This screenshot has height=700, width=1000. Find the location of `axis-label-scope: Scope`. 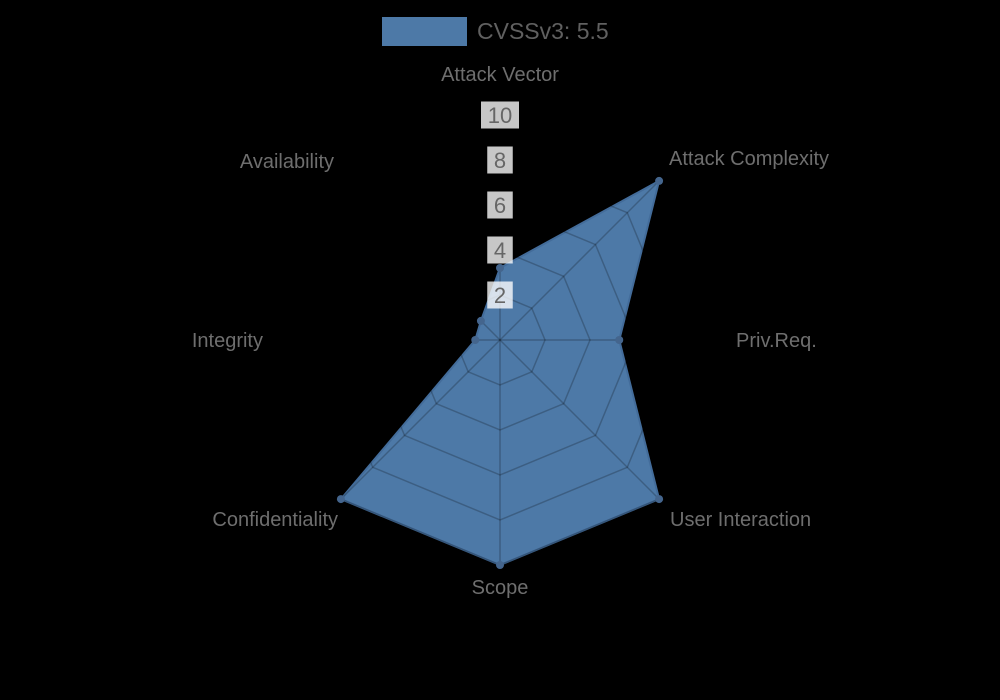

axis-label-scope: Scope is located at coordinates (500, 588).